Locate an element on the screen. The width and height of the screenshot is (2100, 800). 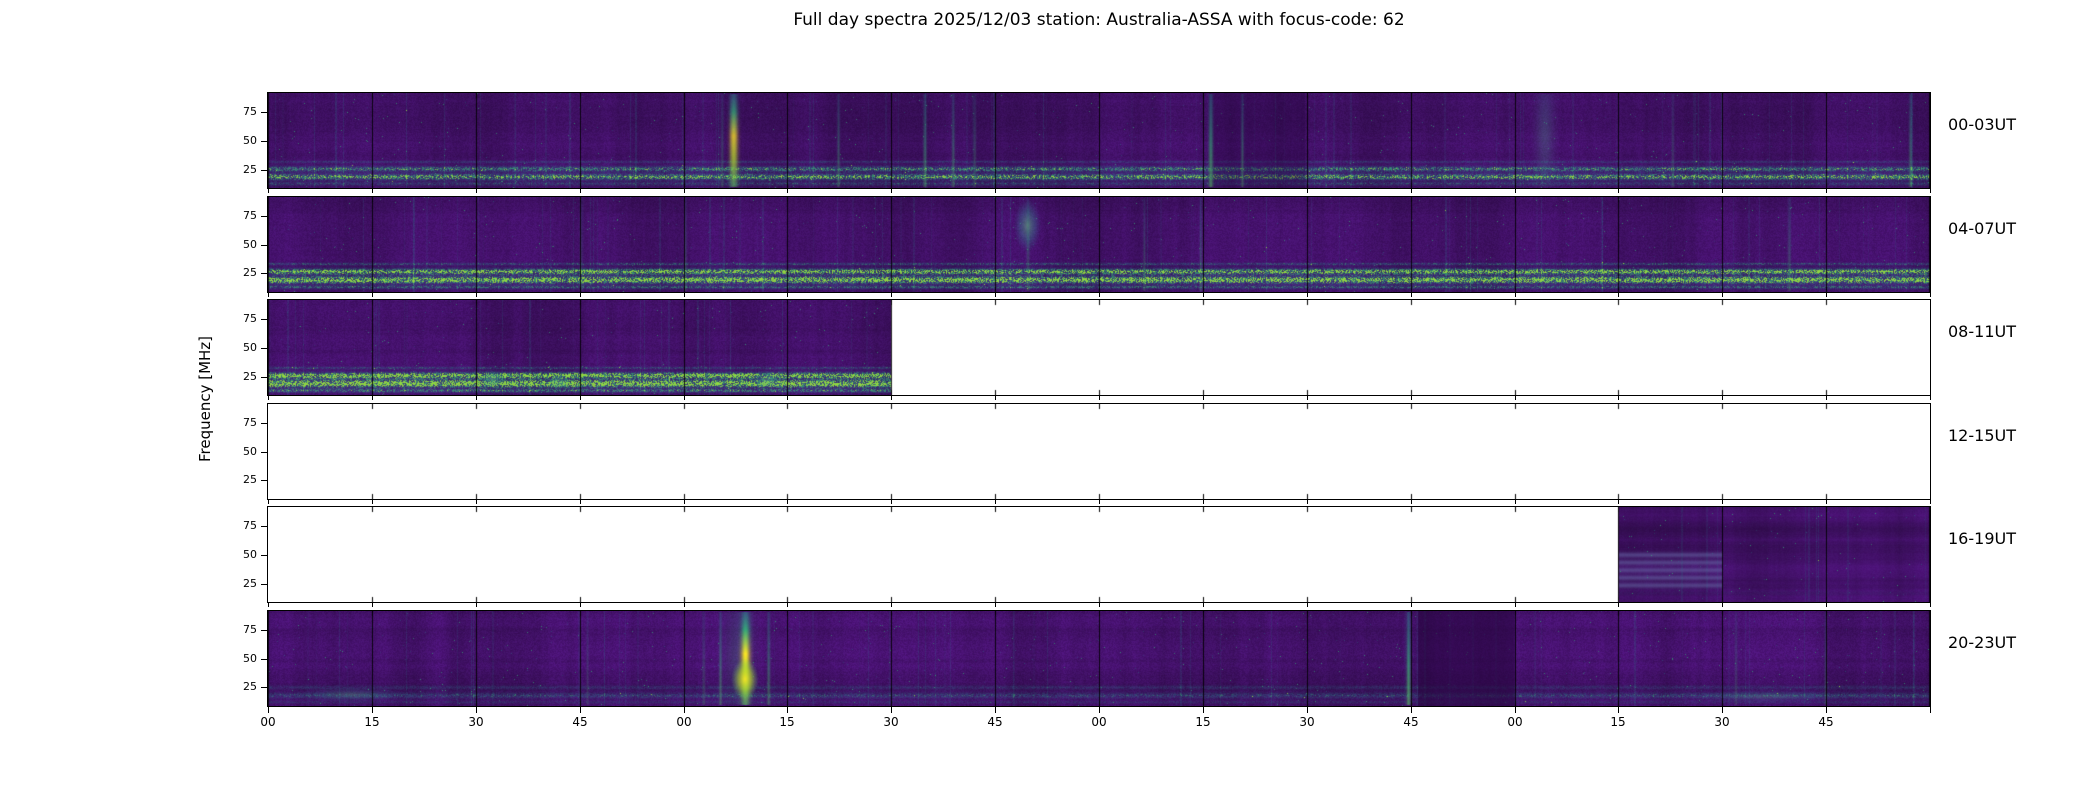
spectrogram-canvas-00-03UT is located at coordinates (1099, 140).